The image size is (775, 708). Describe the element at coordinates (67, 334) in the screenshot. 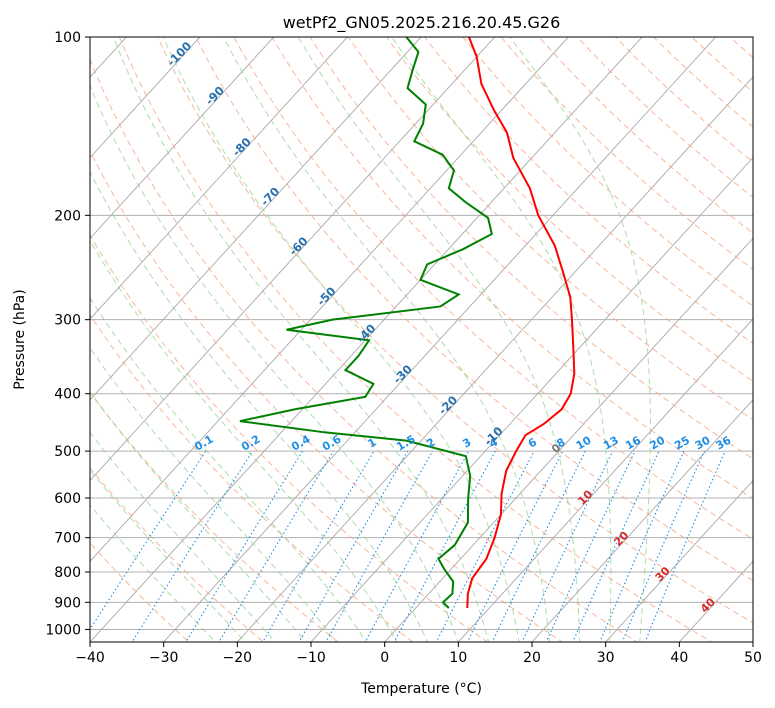

I see `y-axis-ticks: 100 200 300 400 500 600 700 800 900 1000` at that location.